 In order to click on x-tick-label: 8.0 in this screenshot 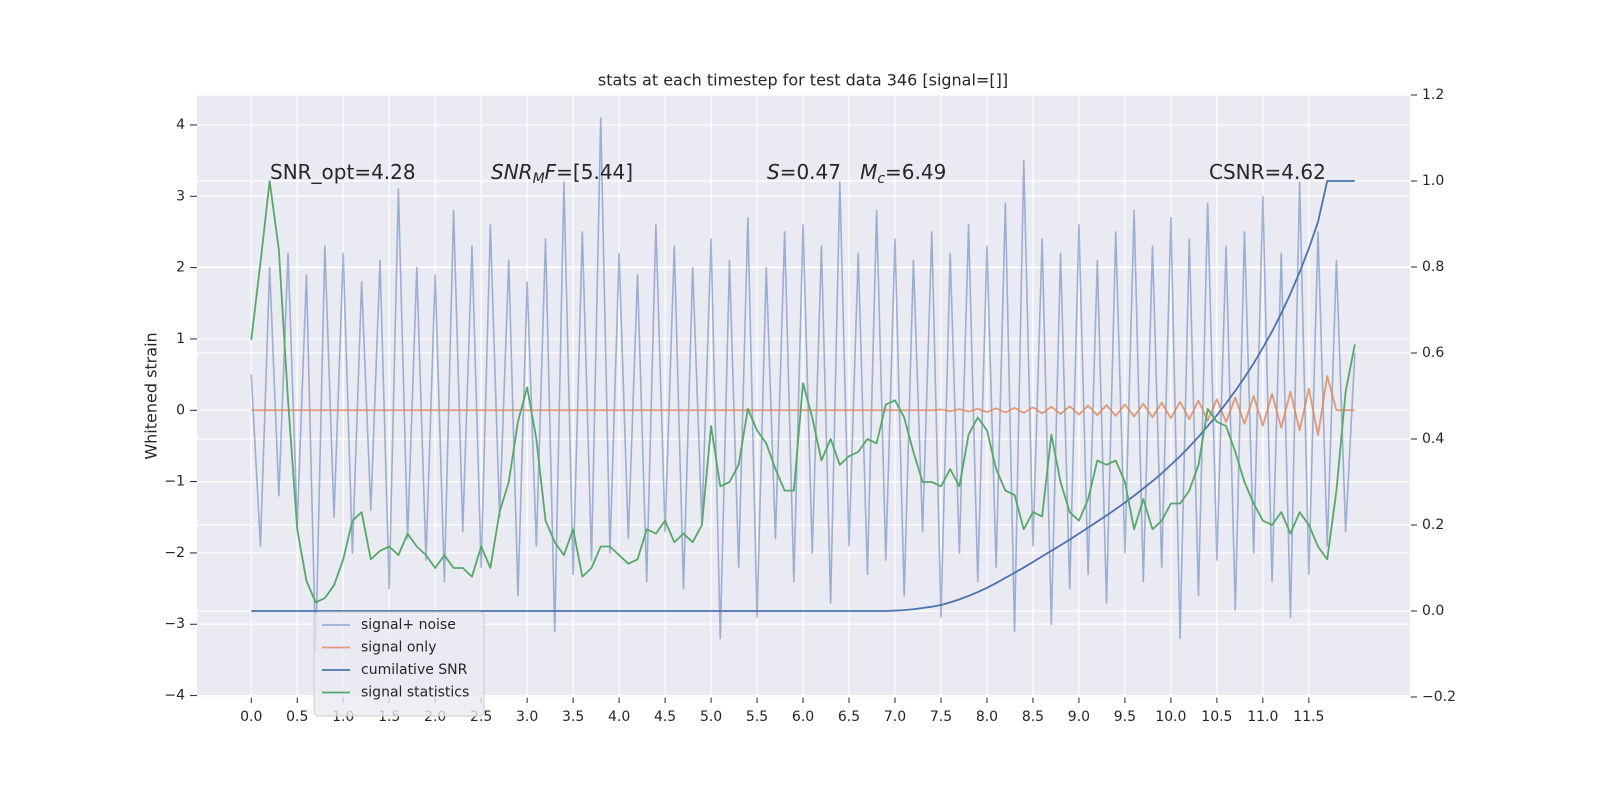, I will do `click(987, 717)`.